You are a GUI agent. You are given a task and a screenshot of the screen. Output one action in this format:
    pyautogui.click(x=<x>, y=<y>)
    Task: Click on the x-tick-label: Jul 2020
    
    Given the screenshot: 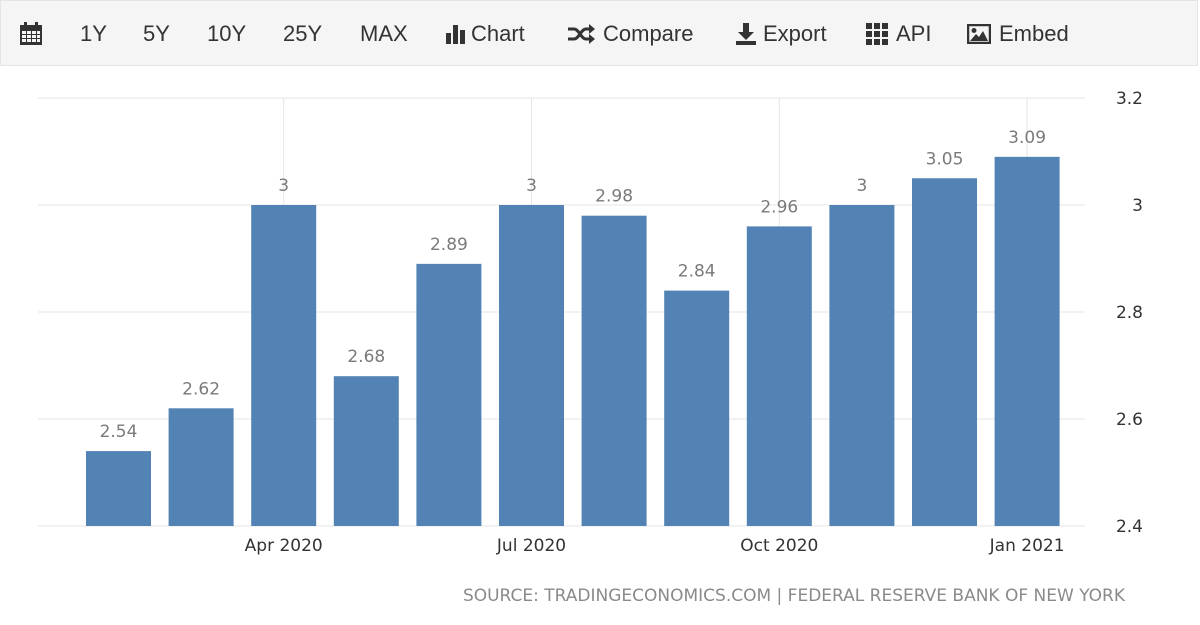 What is the action you would take?
    pyautogui.click(x=531, y=546)
    